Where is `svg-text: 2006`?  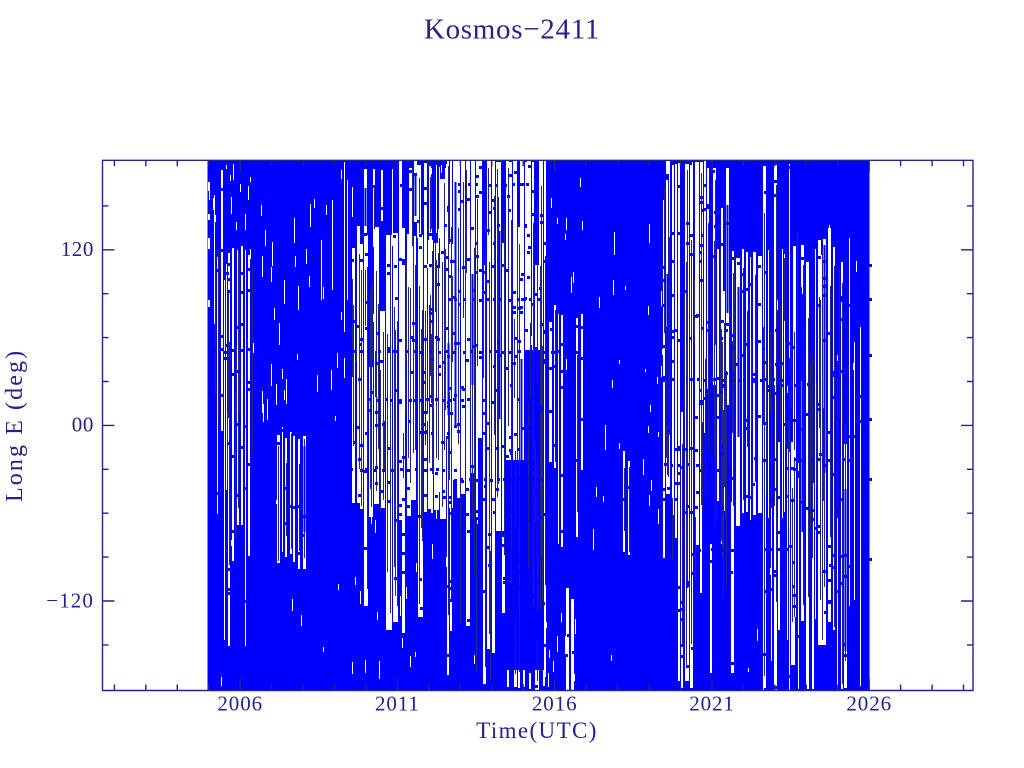
svg-text: 2006 is located at coordinates (240, 704).